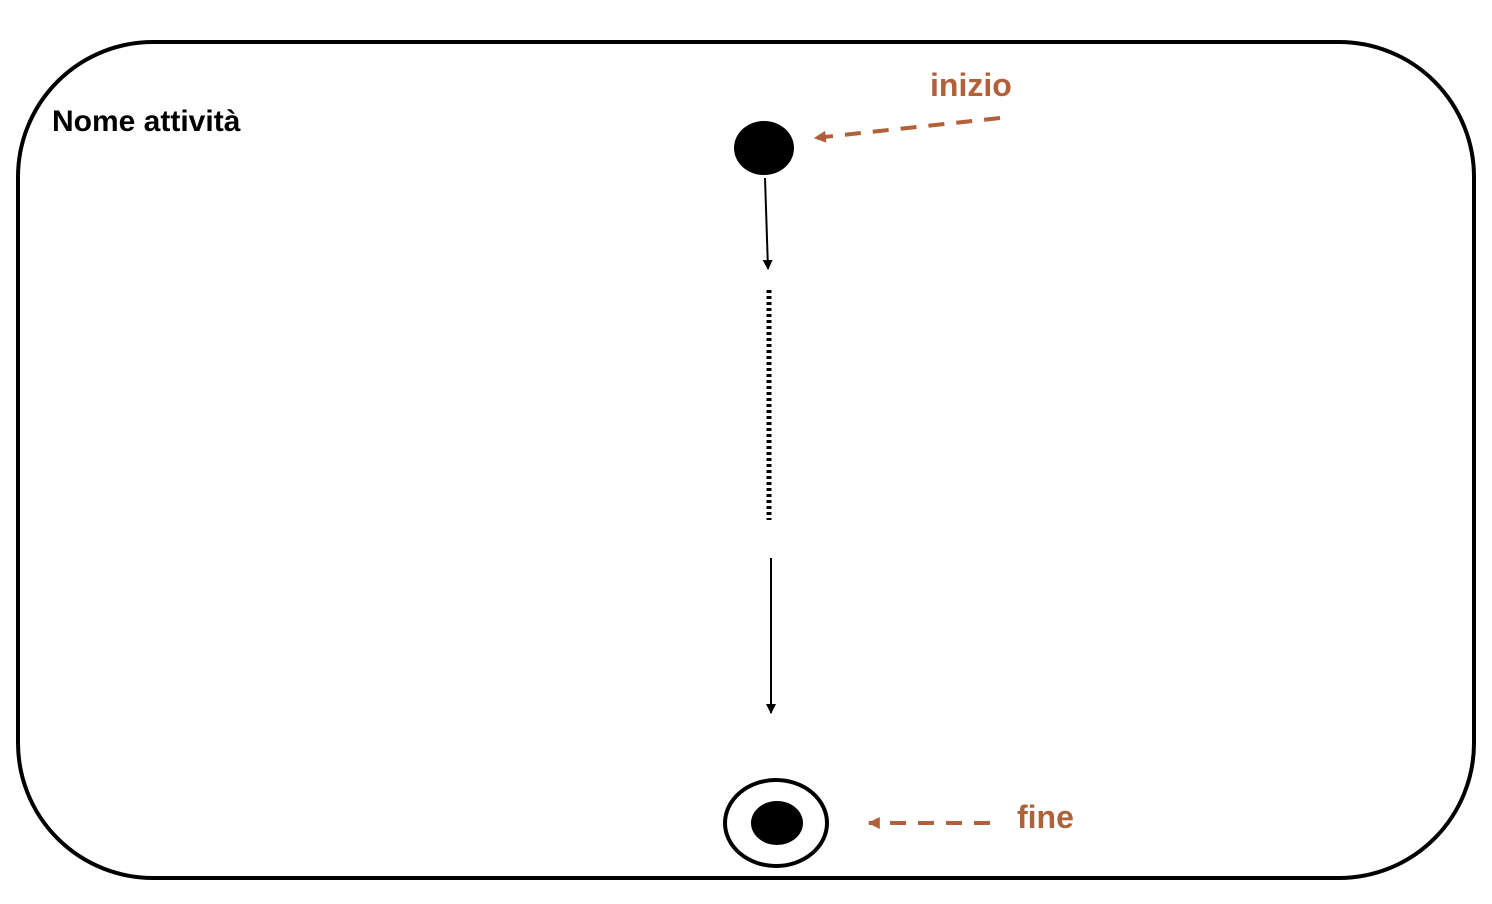  Describe the element at coordinates (907, 129) in the screenshot. I see `start-annotation-arrow` at that location.